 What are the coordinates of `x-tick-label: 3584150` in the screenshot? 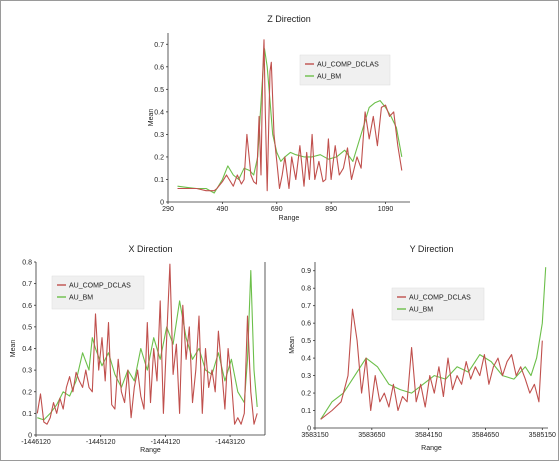 It's located at (428, 435).